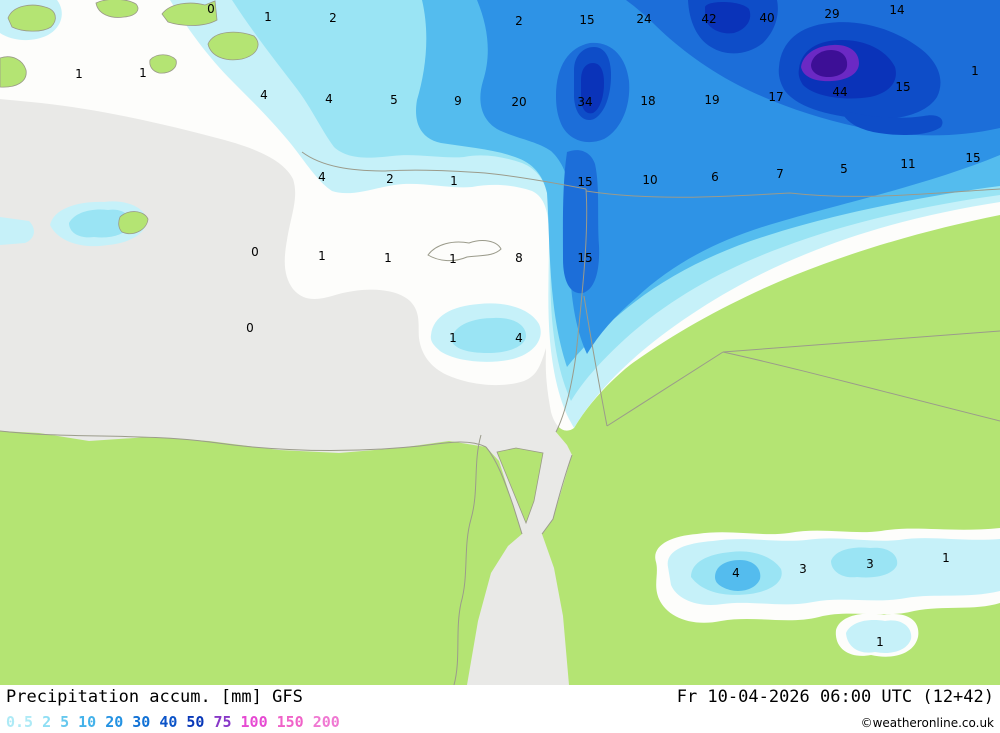 Image resolution: width=1000 pixels, height=733 pixels. Describe the element at coordinates (829, 63) in the screenshot. I see `precip-level-100-core` at that location.